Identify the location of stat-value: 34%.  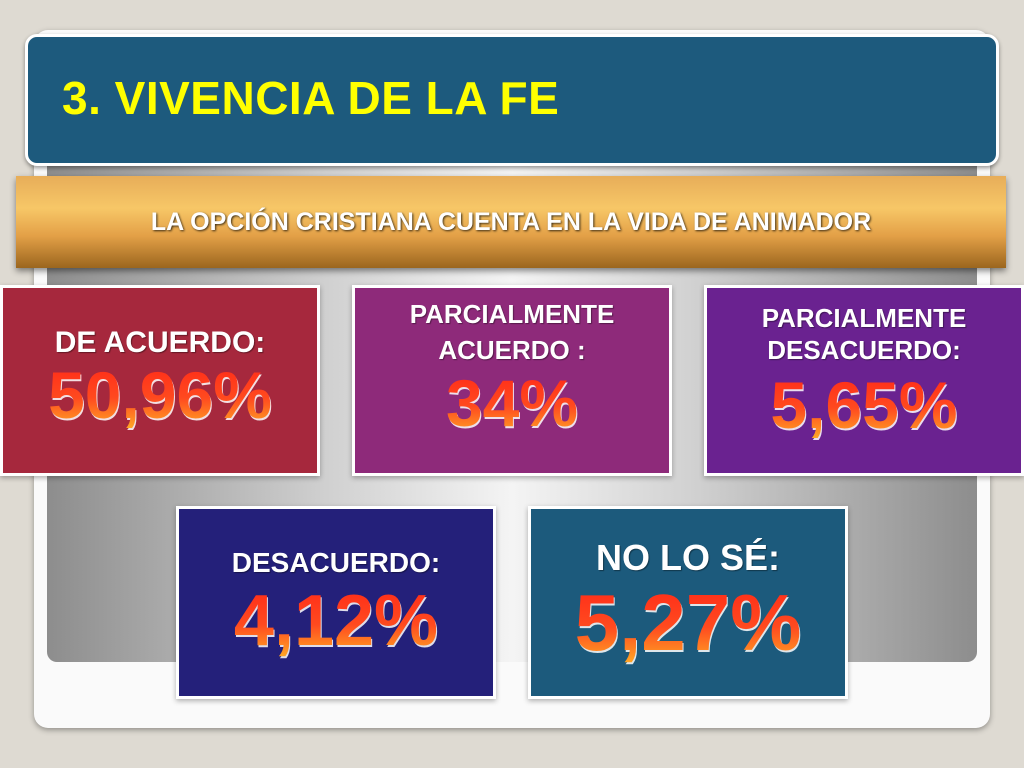
(512, 403).